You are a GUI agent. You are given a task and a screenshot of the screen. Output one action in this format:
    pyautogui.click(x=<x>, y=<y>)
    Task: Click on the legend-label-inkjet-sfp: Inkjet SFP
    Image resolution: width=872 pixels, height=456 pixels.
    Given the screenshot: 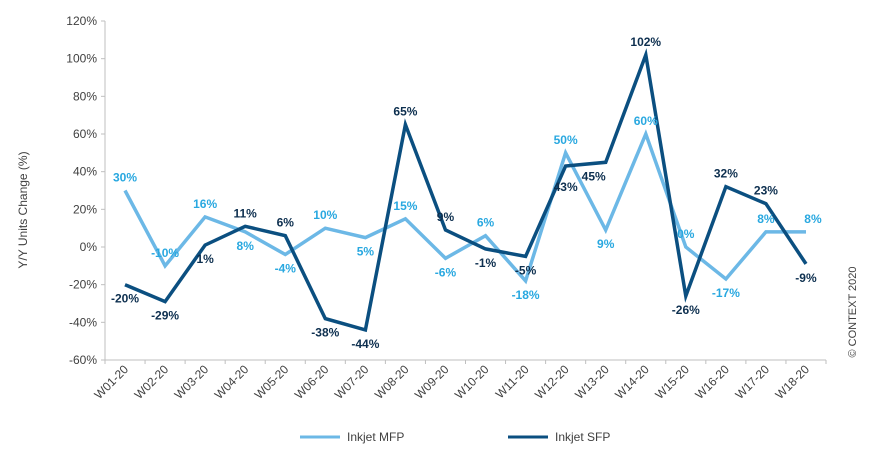 What is the action you would take?
    pyautogui.click(x=582, y=437)
    